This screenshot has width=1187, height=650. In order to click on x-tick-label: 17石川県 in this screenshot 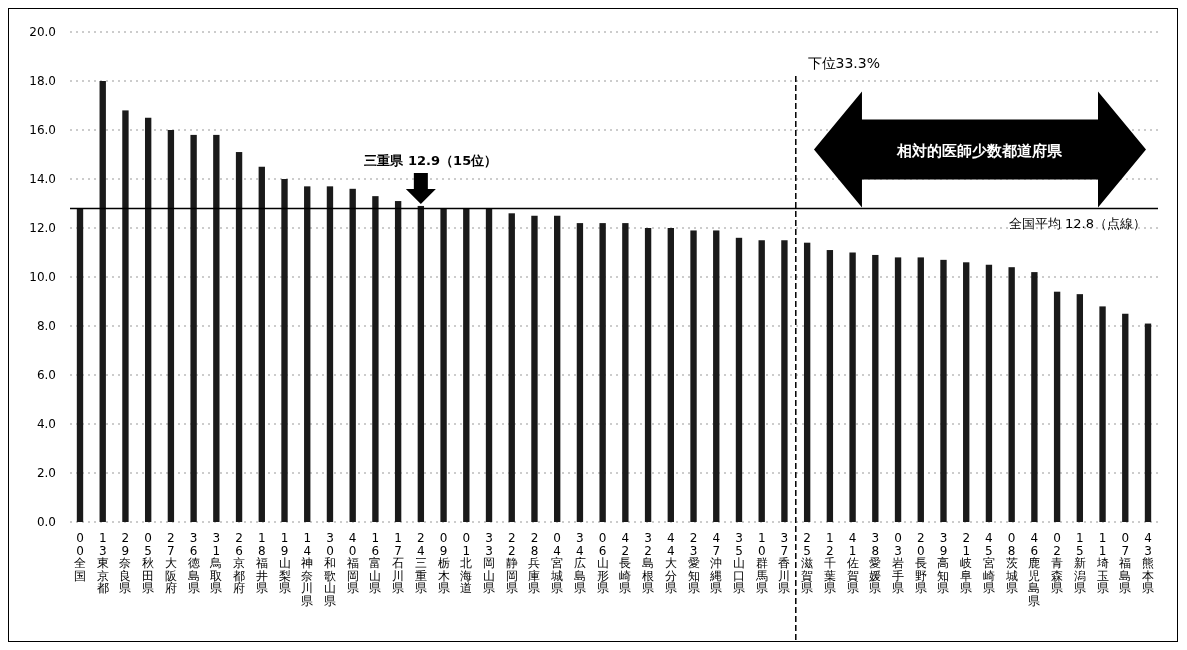, I will do `click(398, 563)`.